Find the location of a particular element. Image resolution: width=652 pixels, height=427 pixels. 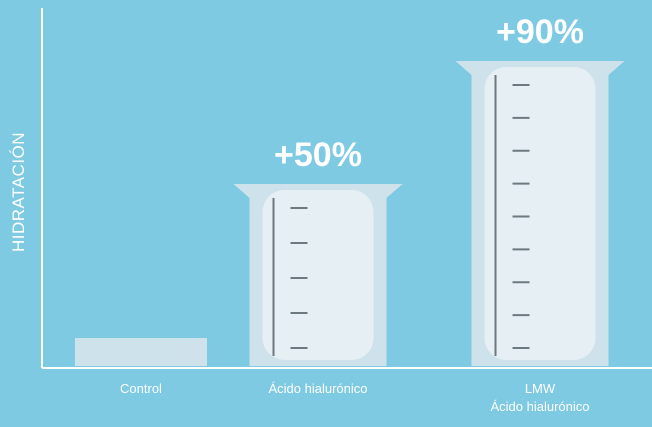

data-label-1: +50% is located at coordinates (318, 155).